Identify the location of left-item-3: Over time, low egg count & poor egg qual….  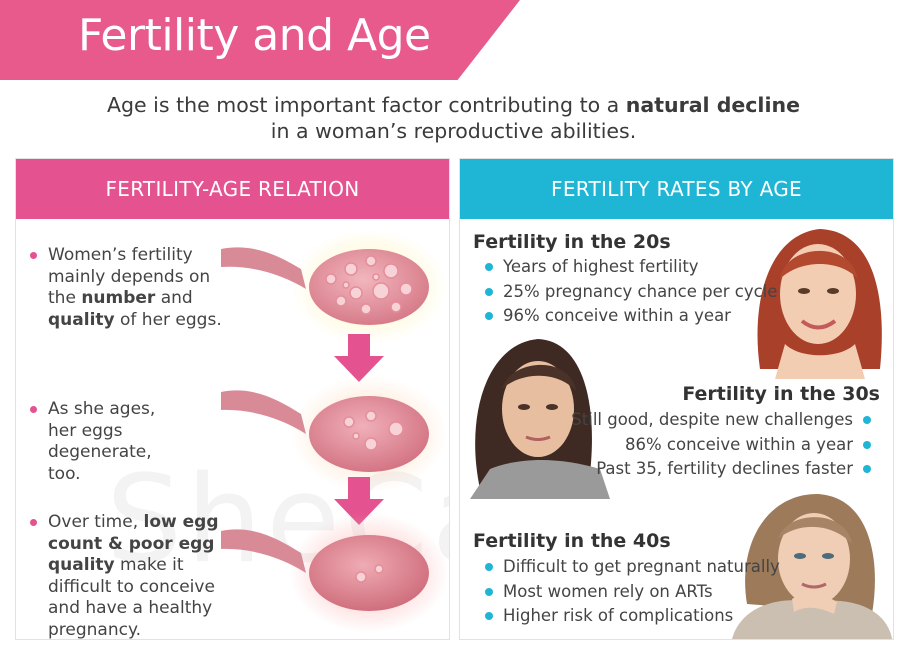
(135, 576).